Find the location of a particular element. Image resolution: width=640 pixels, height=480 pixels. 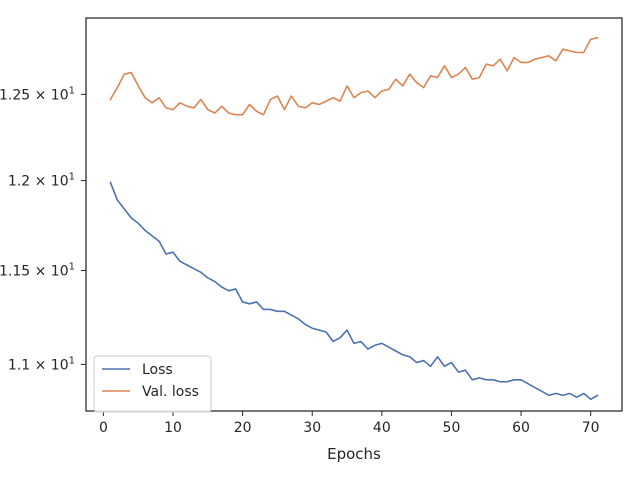

legend-box is located at coordinates (152, 384).